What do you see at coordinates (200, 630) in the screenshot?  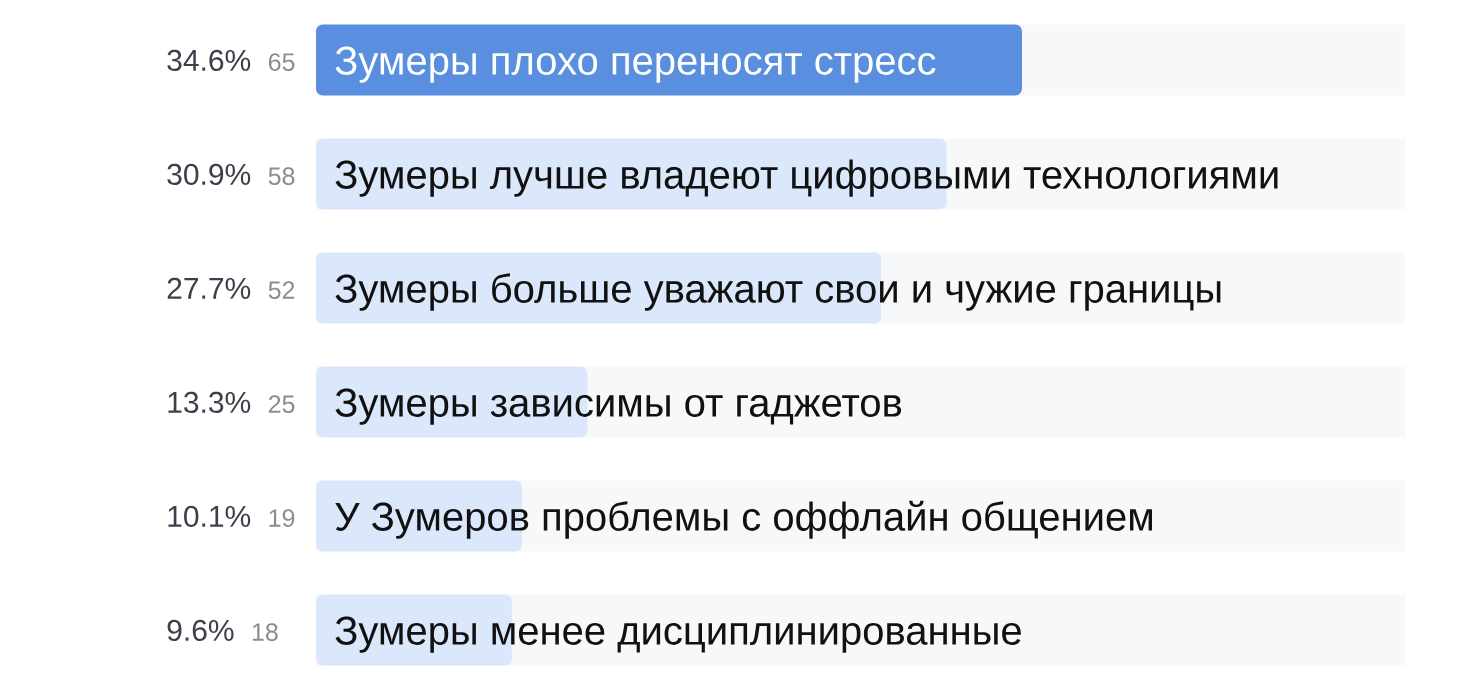 I see `data-label: 9.6%` at bounding box center [200, 630].